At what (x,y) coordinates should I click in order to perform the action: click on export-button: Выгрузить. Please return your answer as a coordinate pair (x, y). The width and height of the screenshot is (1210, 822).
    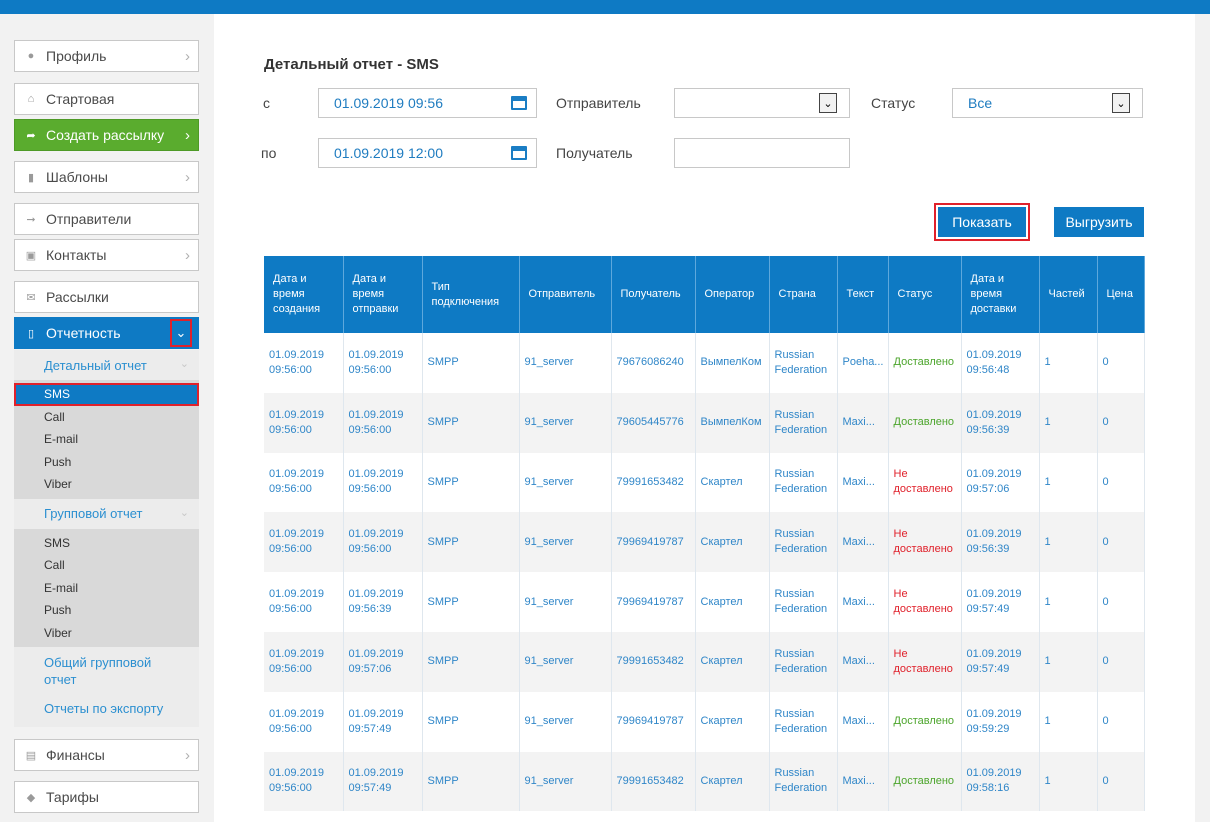
    Looking at the image, I should click on (1099, 222).